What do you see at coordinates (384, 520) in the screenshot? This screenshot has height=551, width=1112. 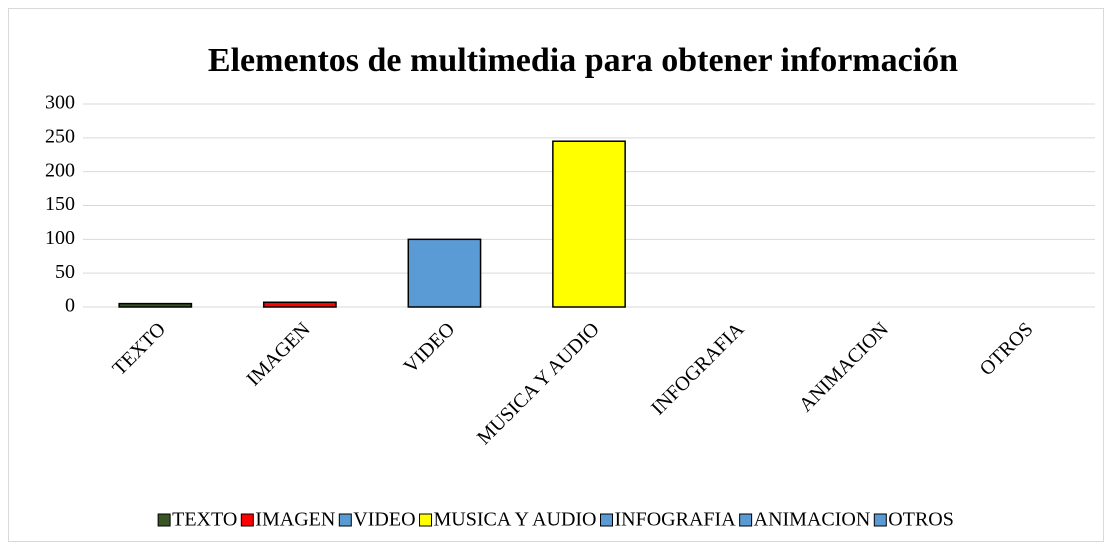 I see `legend-label: VIDEO` at bounding box center [384, 520].